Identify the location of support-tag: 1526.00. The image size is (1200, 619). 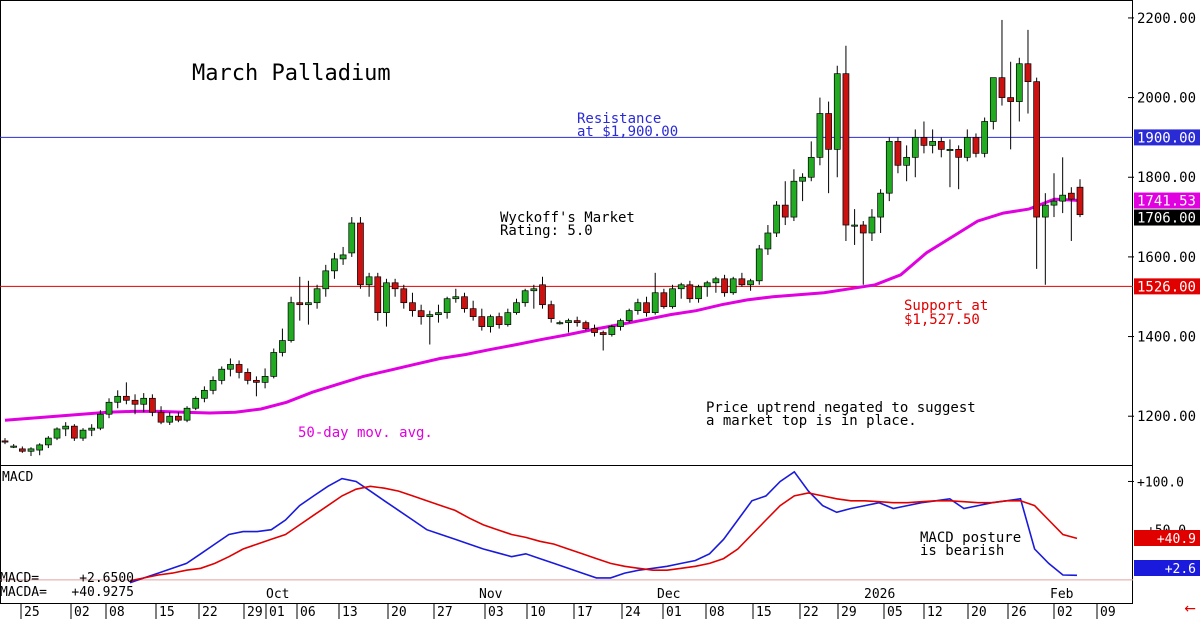
(1167, 286).